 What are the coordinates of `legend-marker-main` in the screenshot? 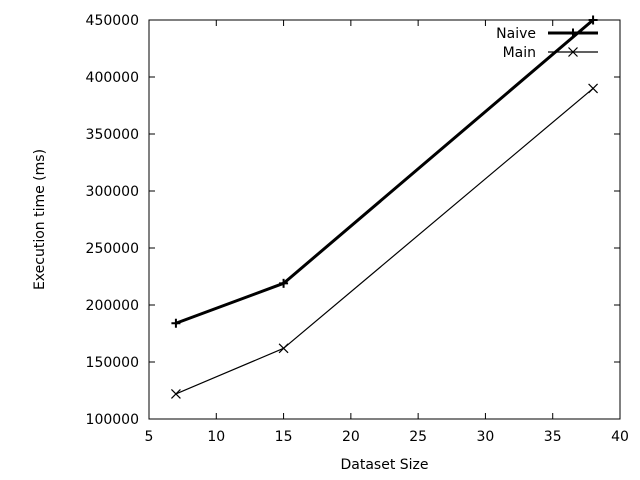 It's located at (573, 52).